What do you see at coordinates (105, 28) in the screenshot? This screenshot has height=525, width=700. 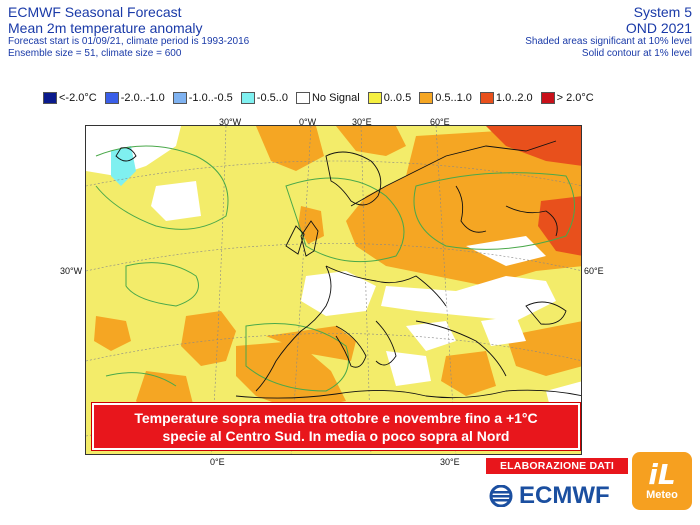 I see `forecast-subtitle: Mean 2m temperature anomaly` at bounding box center [105, 28].